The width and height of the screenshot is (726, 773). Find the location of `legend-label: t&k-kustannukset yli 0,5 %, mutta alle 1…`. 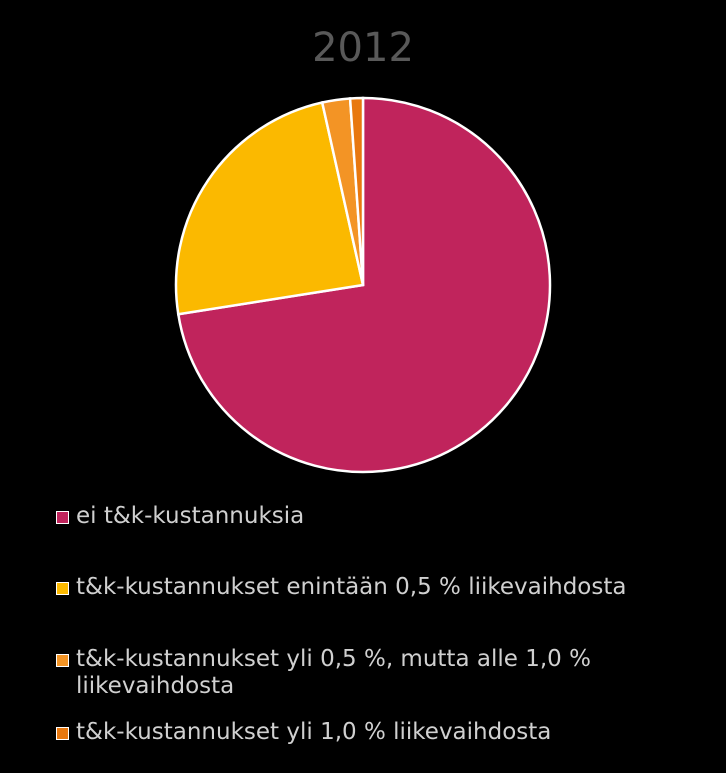

legend-label: t&k-kustannukset yli 0,5 %, mutta alle 1… is located at coordinates (333, 672).